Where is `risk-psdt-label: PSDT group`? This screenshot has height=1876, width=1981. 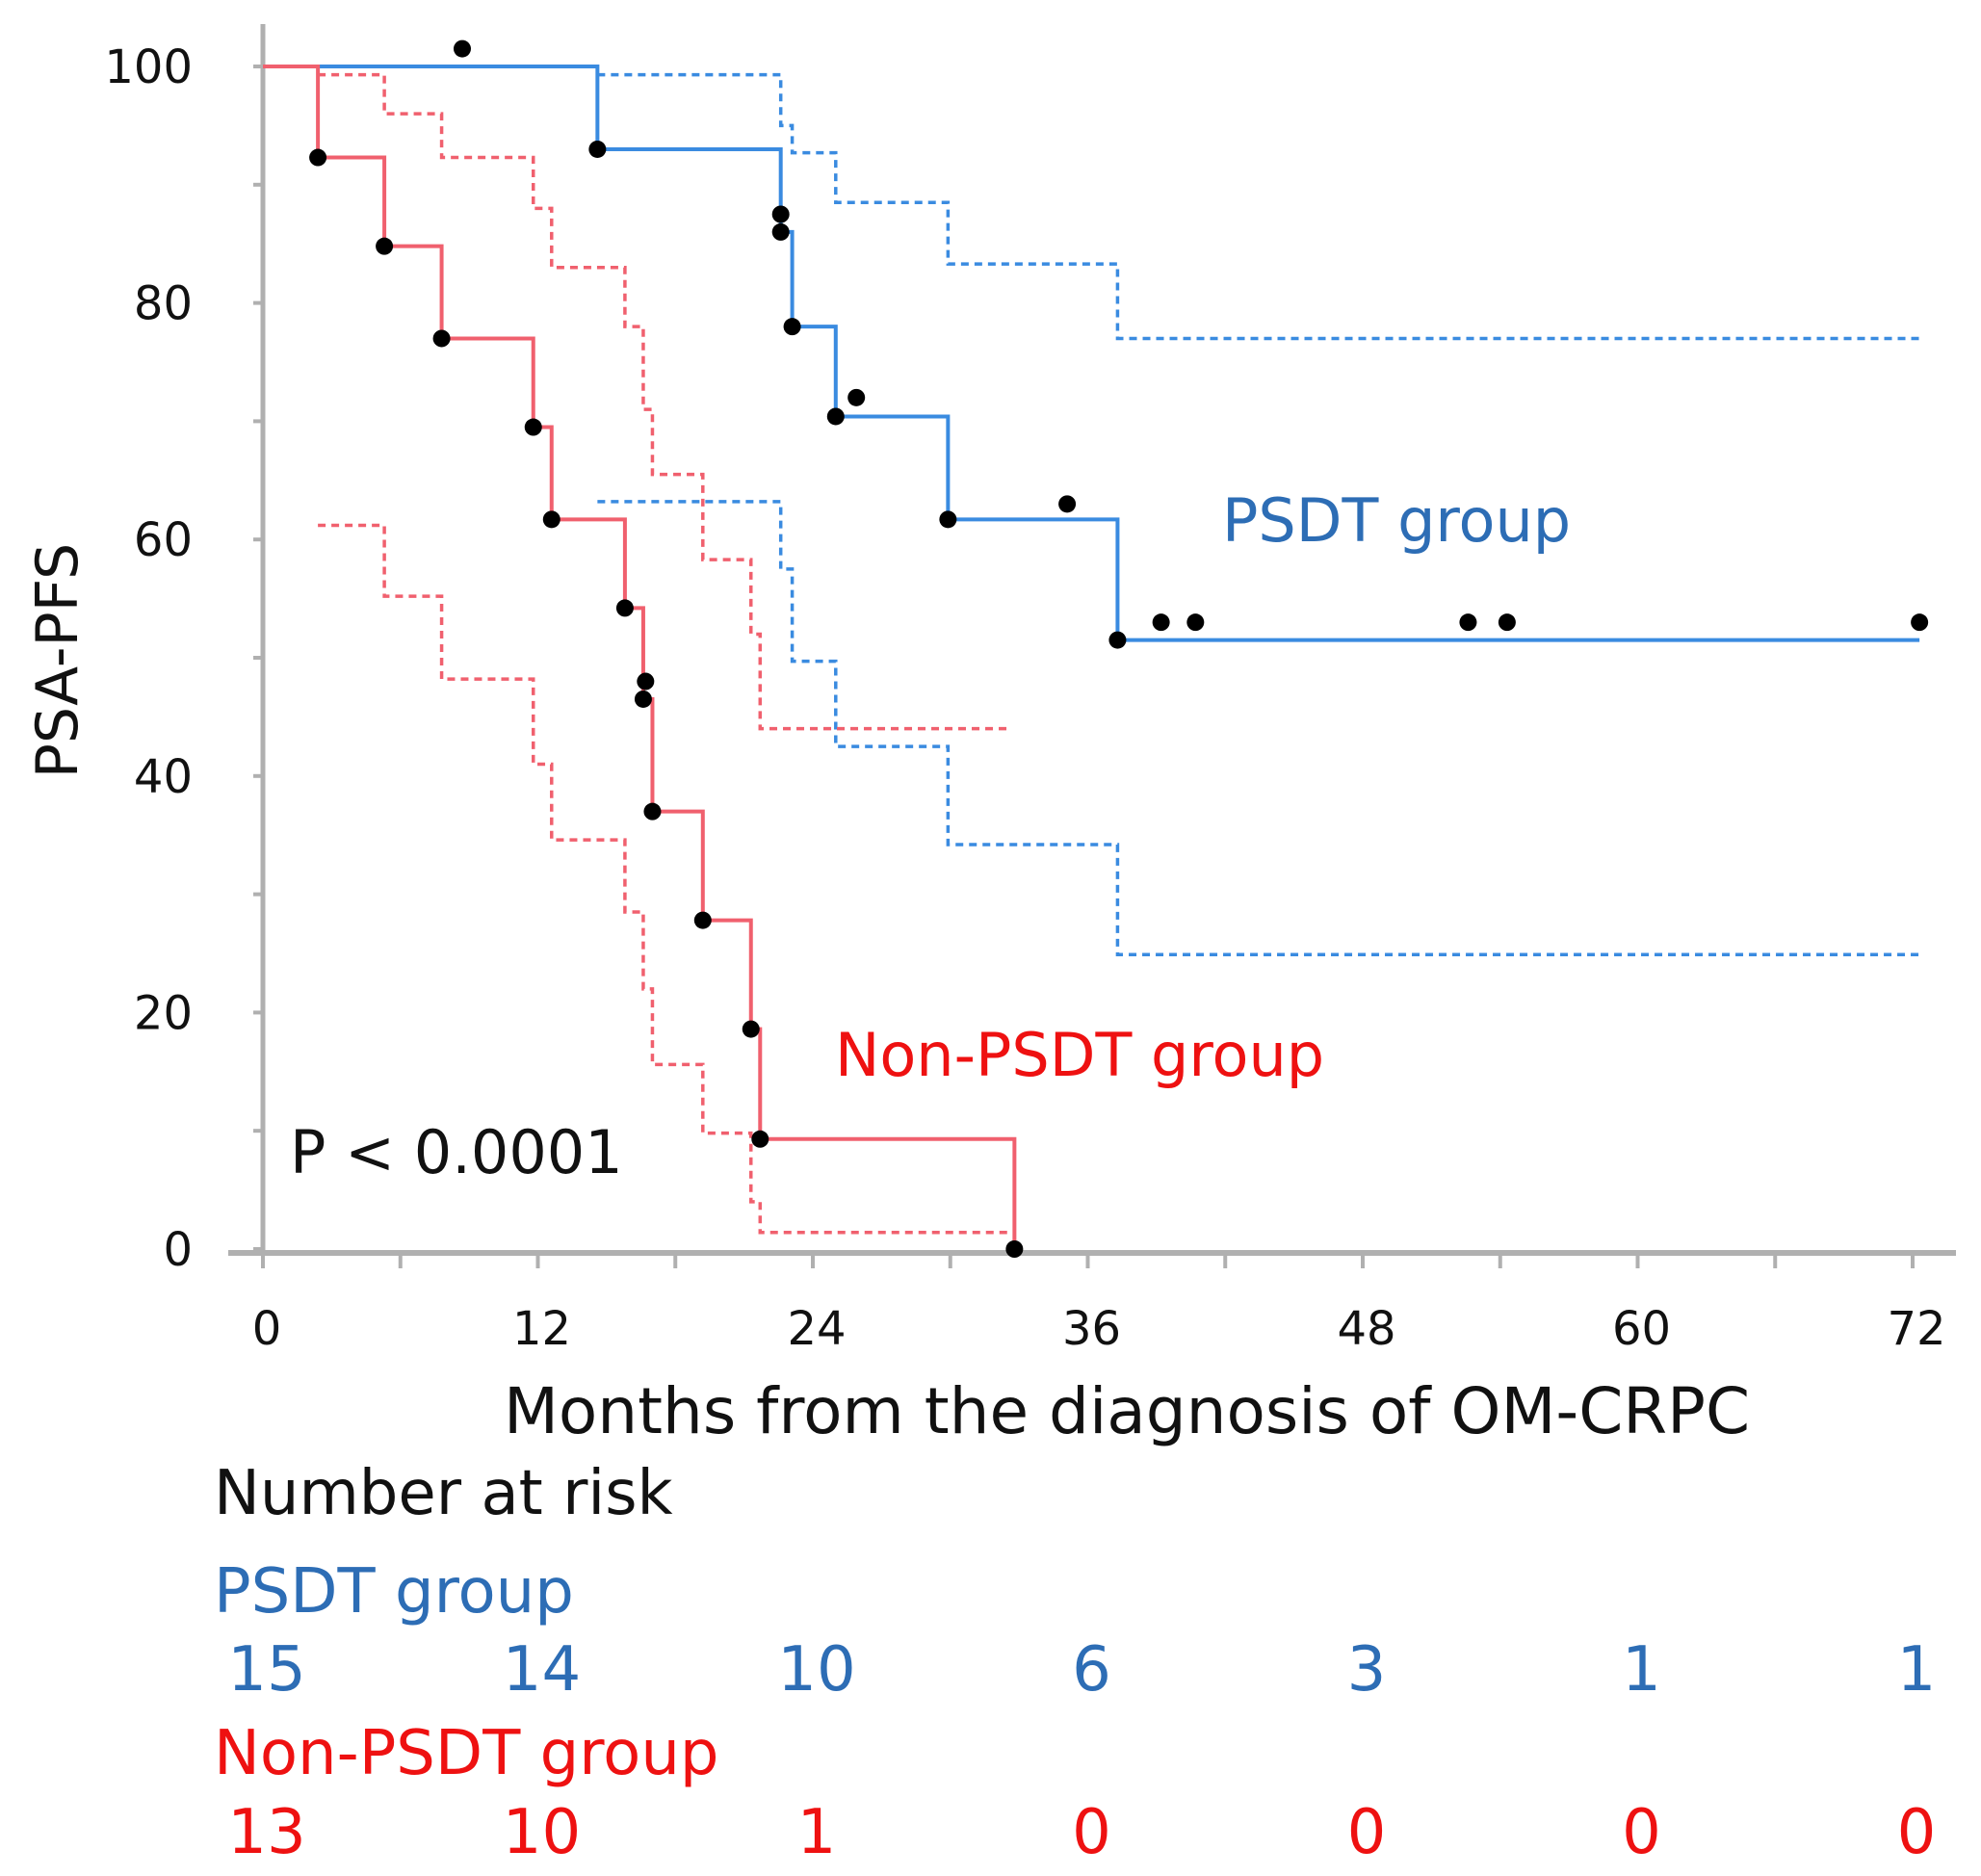
risk-psdt-label: PSDT group is located at coordinates (394, 1592).